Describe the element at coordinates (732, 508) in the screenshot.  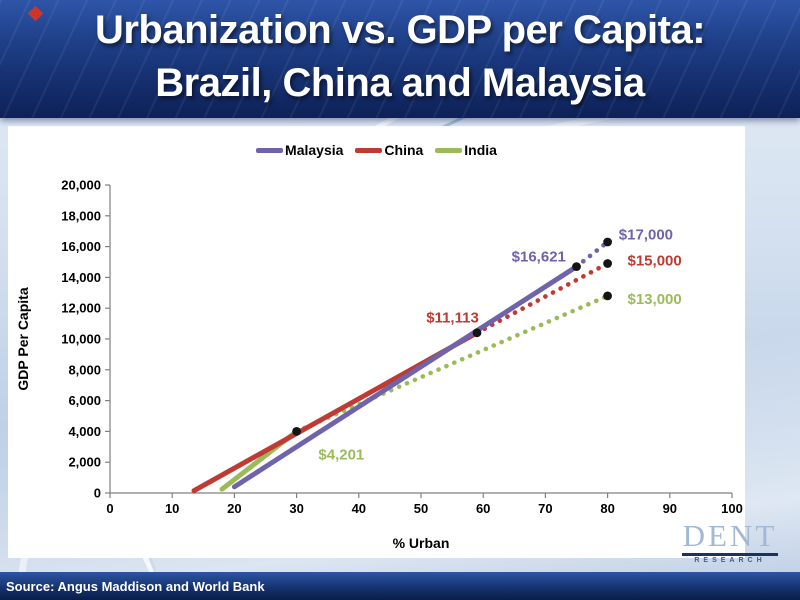
I see `x-tick-label: 100` at that location.